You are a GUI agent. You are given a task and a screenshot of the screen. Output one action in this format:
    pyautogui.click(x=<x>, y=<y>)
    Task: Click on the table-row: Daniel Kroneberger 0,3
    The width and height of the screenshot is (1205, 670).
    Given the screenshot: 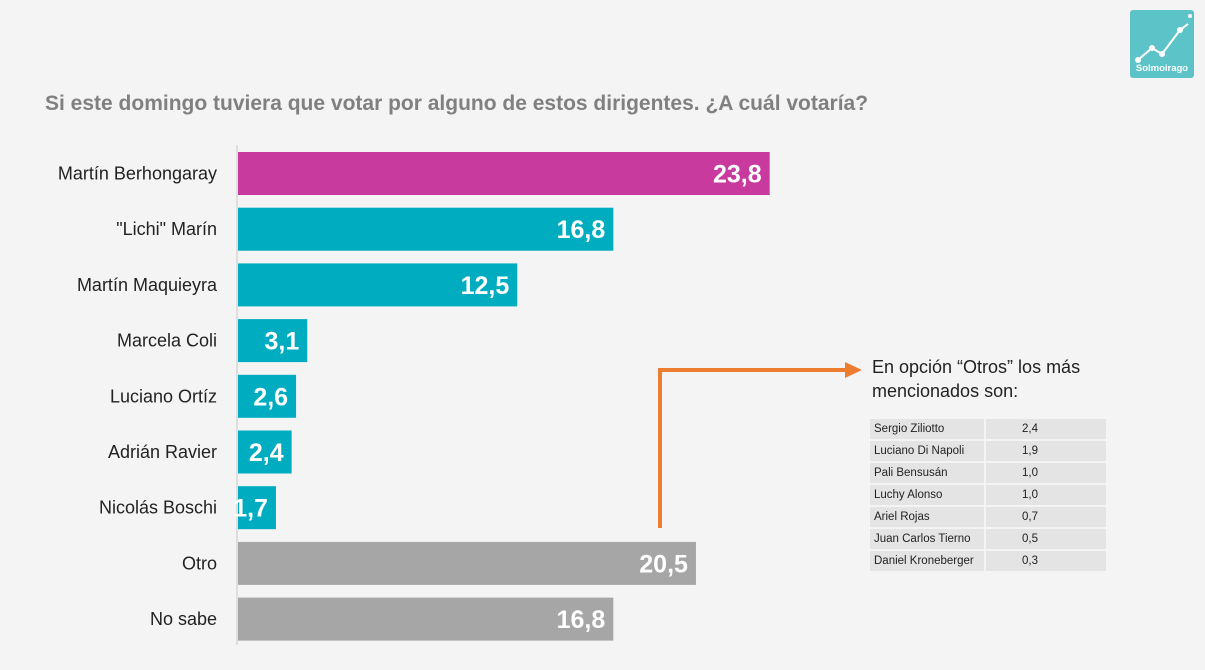 What is the action you would take?
    pyautogui.click(x=988, y=561)
    